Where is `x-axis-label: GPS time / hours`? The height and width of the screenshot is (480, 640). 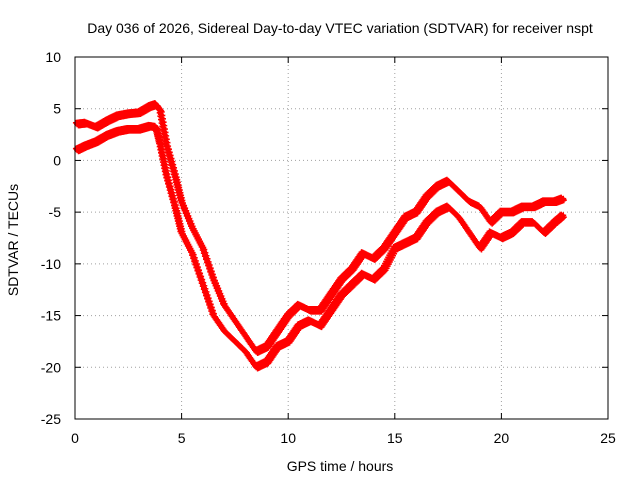
x-axis-label: GPS time / hours is located at coordinates (340, 466).